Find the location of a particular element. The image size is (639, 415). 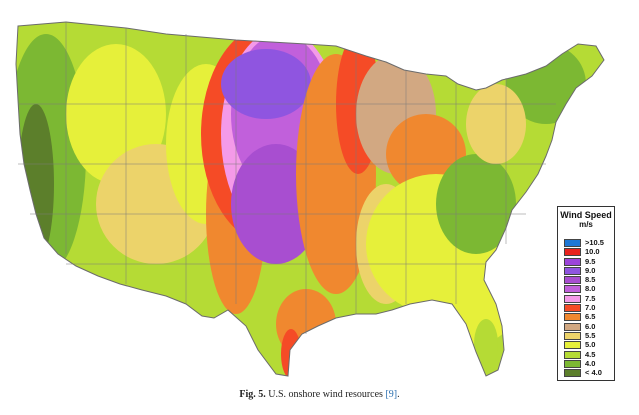

legend-label: 6.5 is located at coordinates (590, 317).